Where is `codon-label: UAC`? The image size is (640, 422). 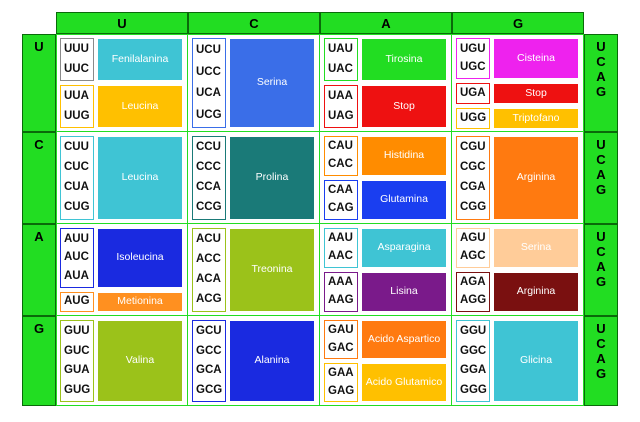
codon-label: UAC is located at coordinates (340, 68).